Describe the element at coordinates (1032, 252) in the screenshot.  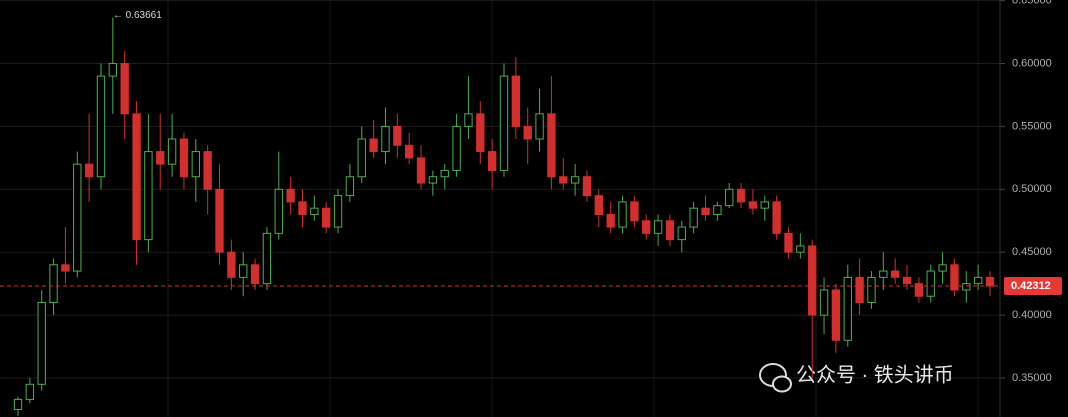
I see `y-tick-label: 0.45000` at that location.